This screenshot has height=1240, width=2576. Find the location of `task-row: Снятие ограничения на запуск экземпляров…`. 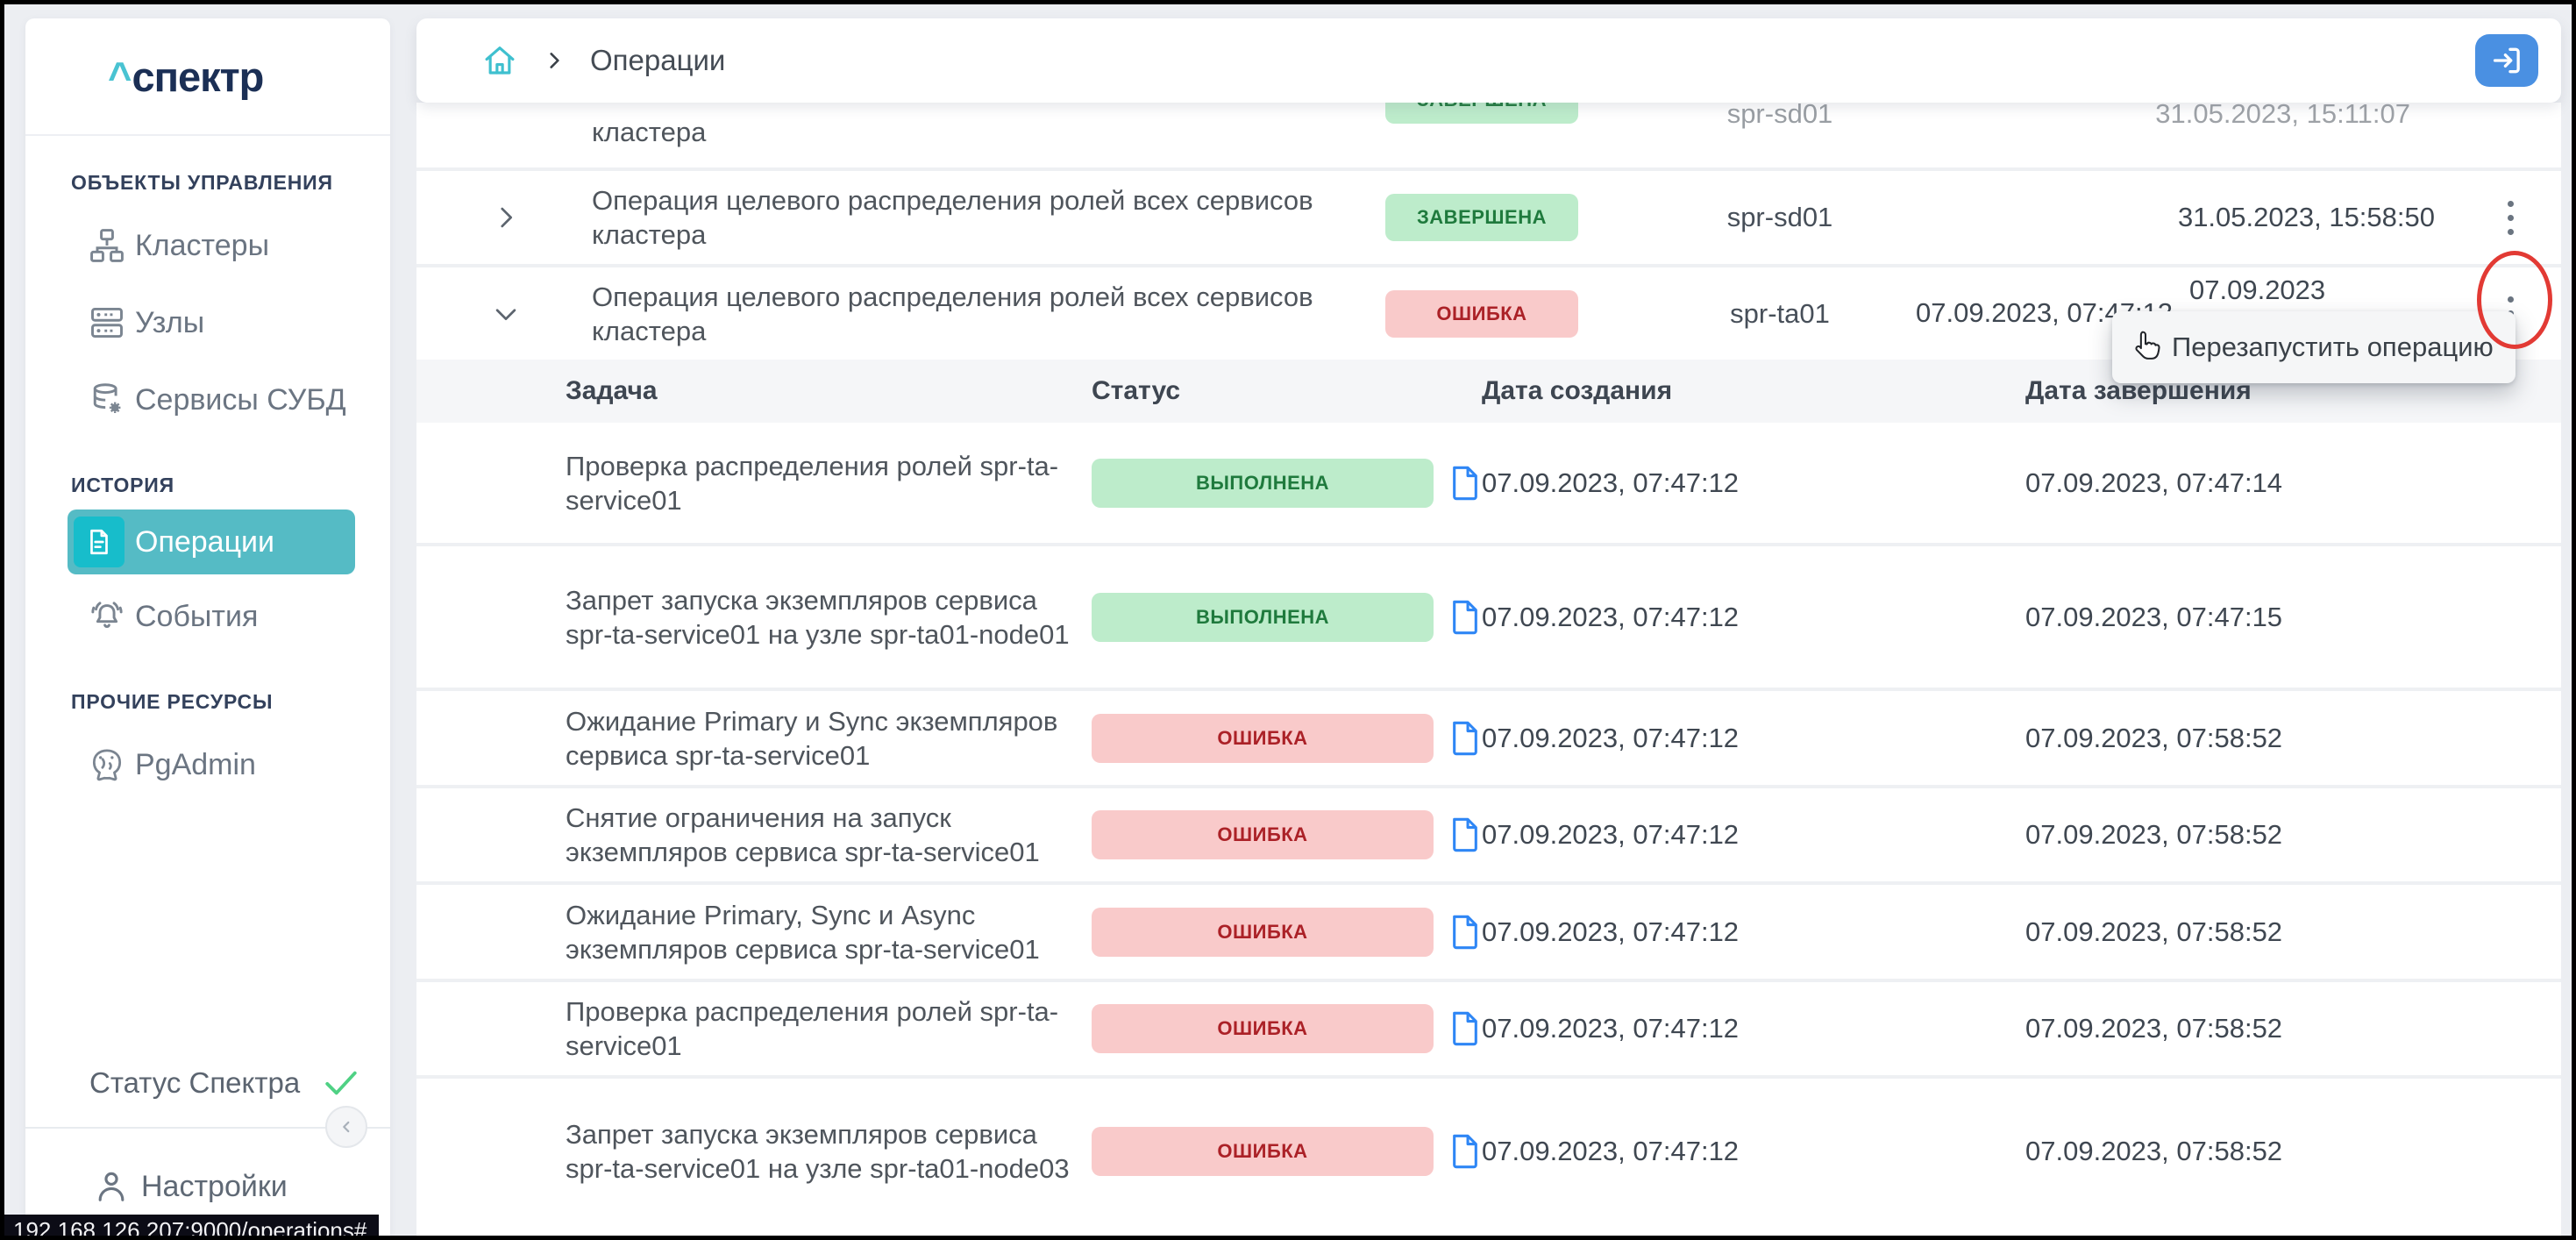

task-row: Снятие ограничения на запуск экземпляров… is located at coordinates (1488, 833).